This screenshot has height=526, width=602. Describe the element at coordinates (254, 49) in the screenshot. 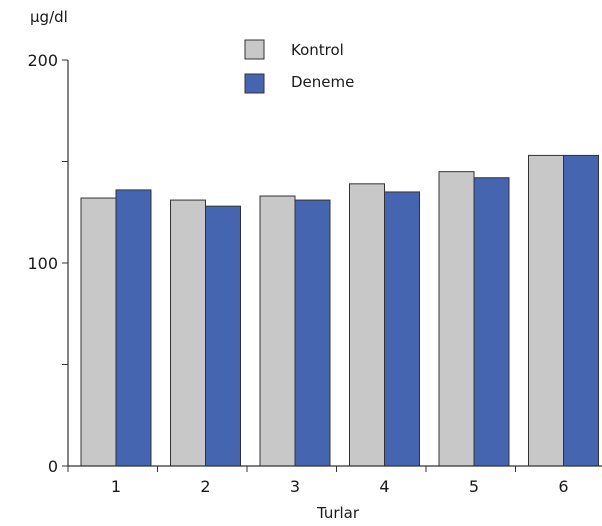

I see `legend-swatch-kontrol` at that location.